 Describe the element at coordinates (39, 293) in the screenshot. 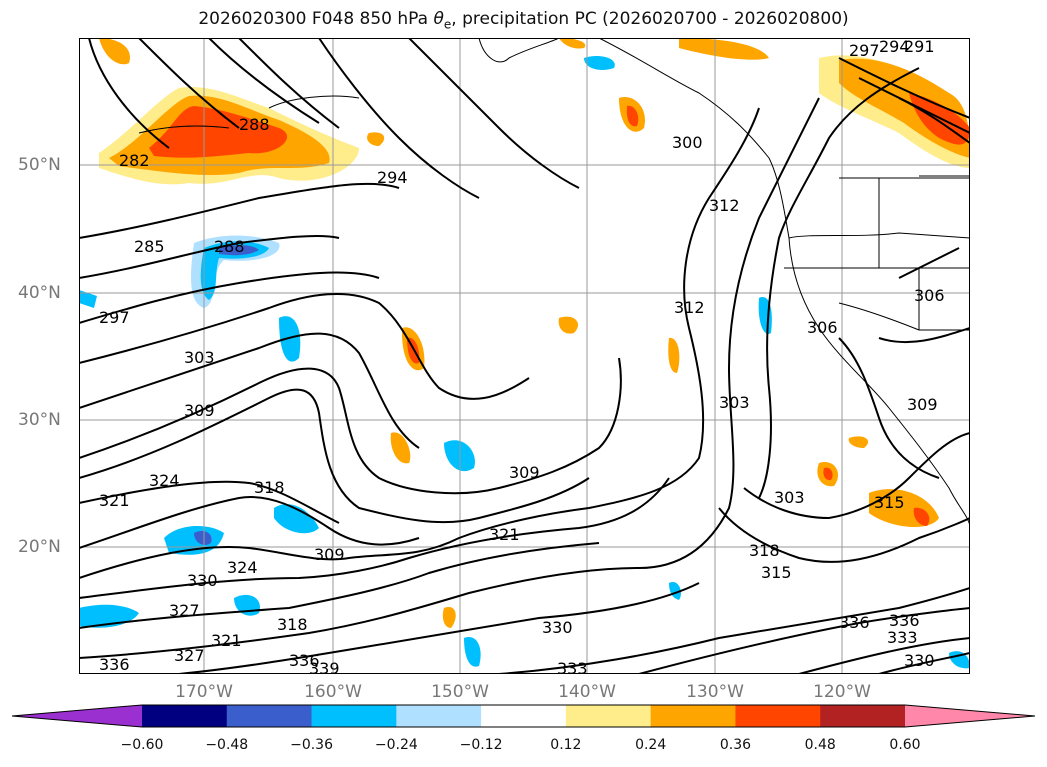

I see `lat-label: 40°N` at that location.